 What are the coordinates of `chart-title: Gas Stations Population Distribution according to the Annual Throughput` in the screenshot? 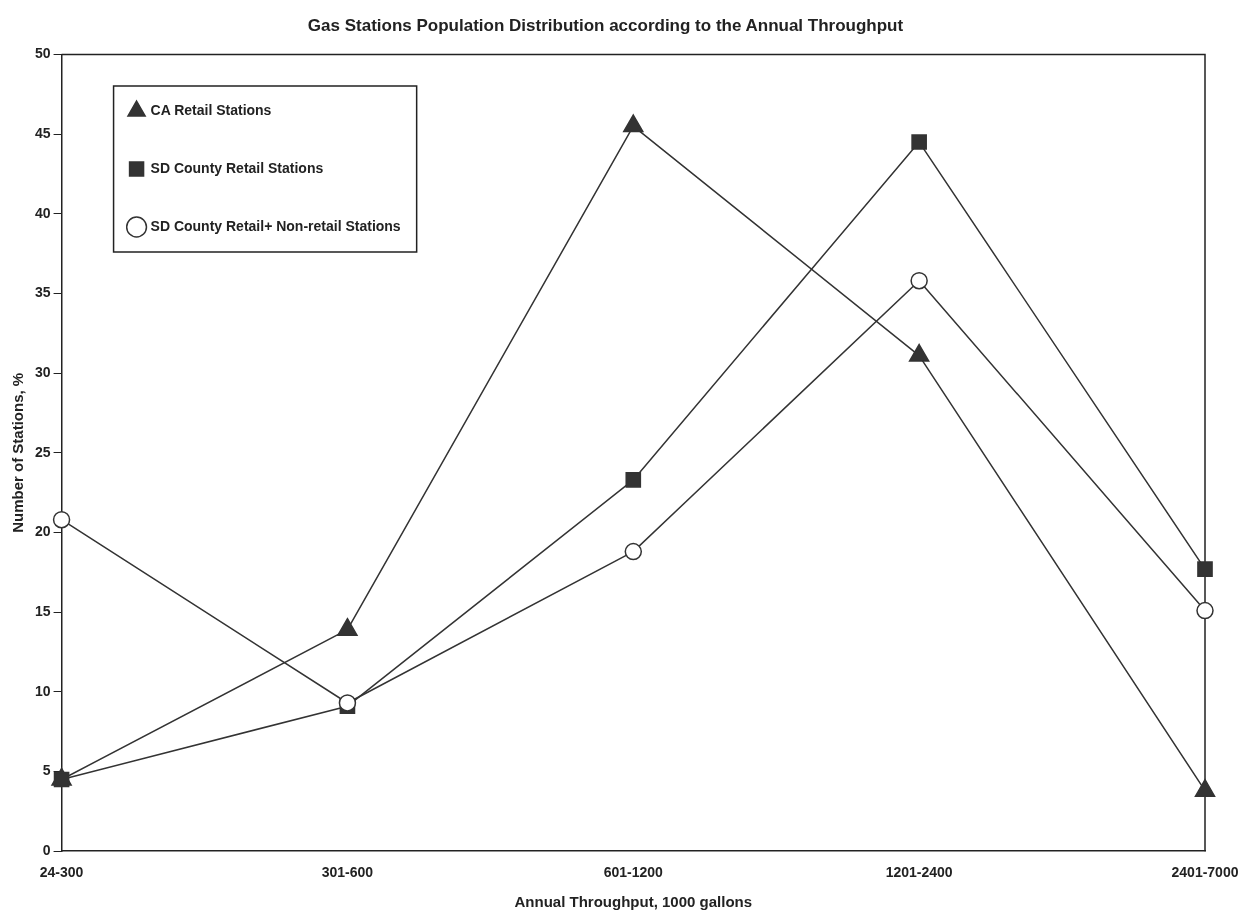 It's located at (605, 25).